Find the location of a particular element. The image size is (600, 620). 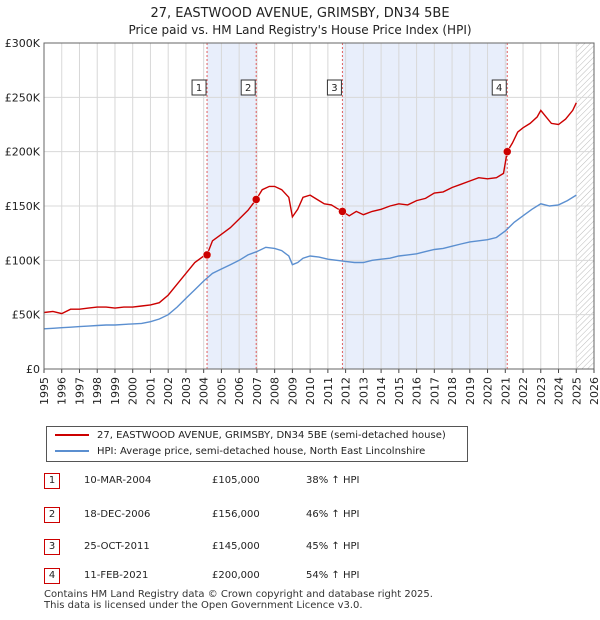

x-tick-label: 2014 is located at coordinates (381, 391).